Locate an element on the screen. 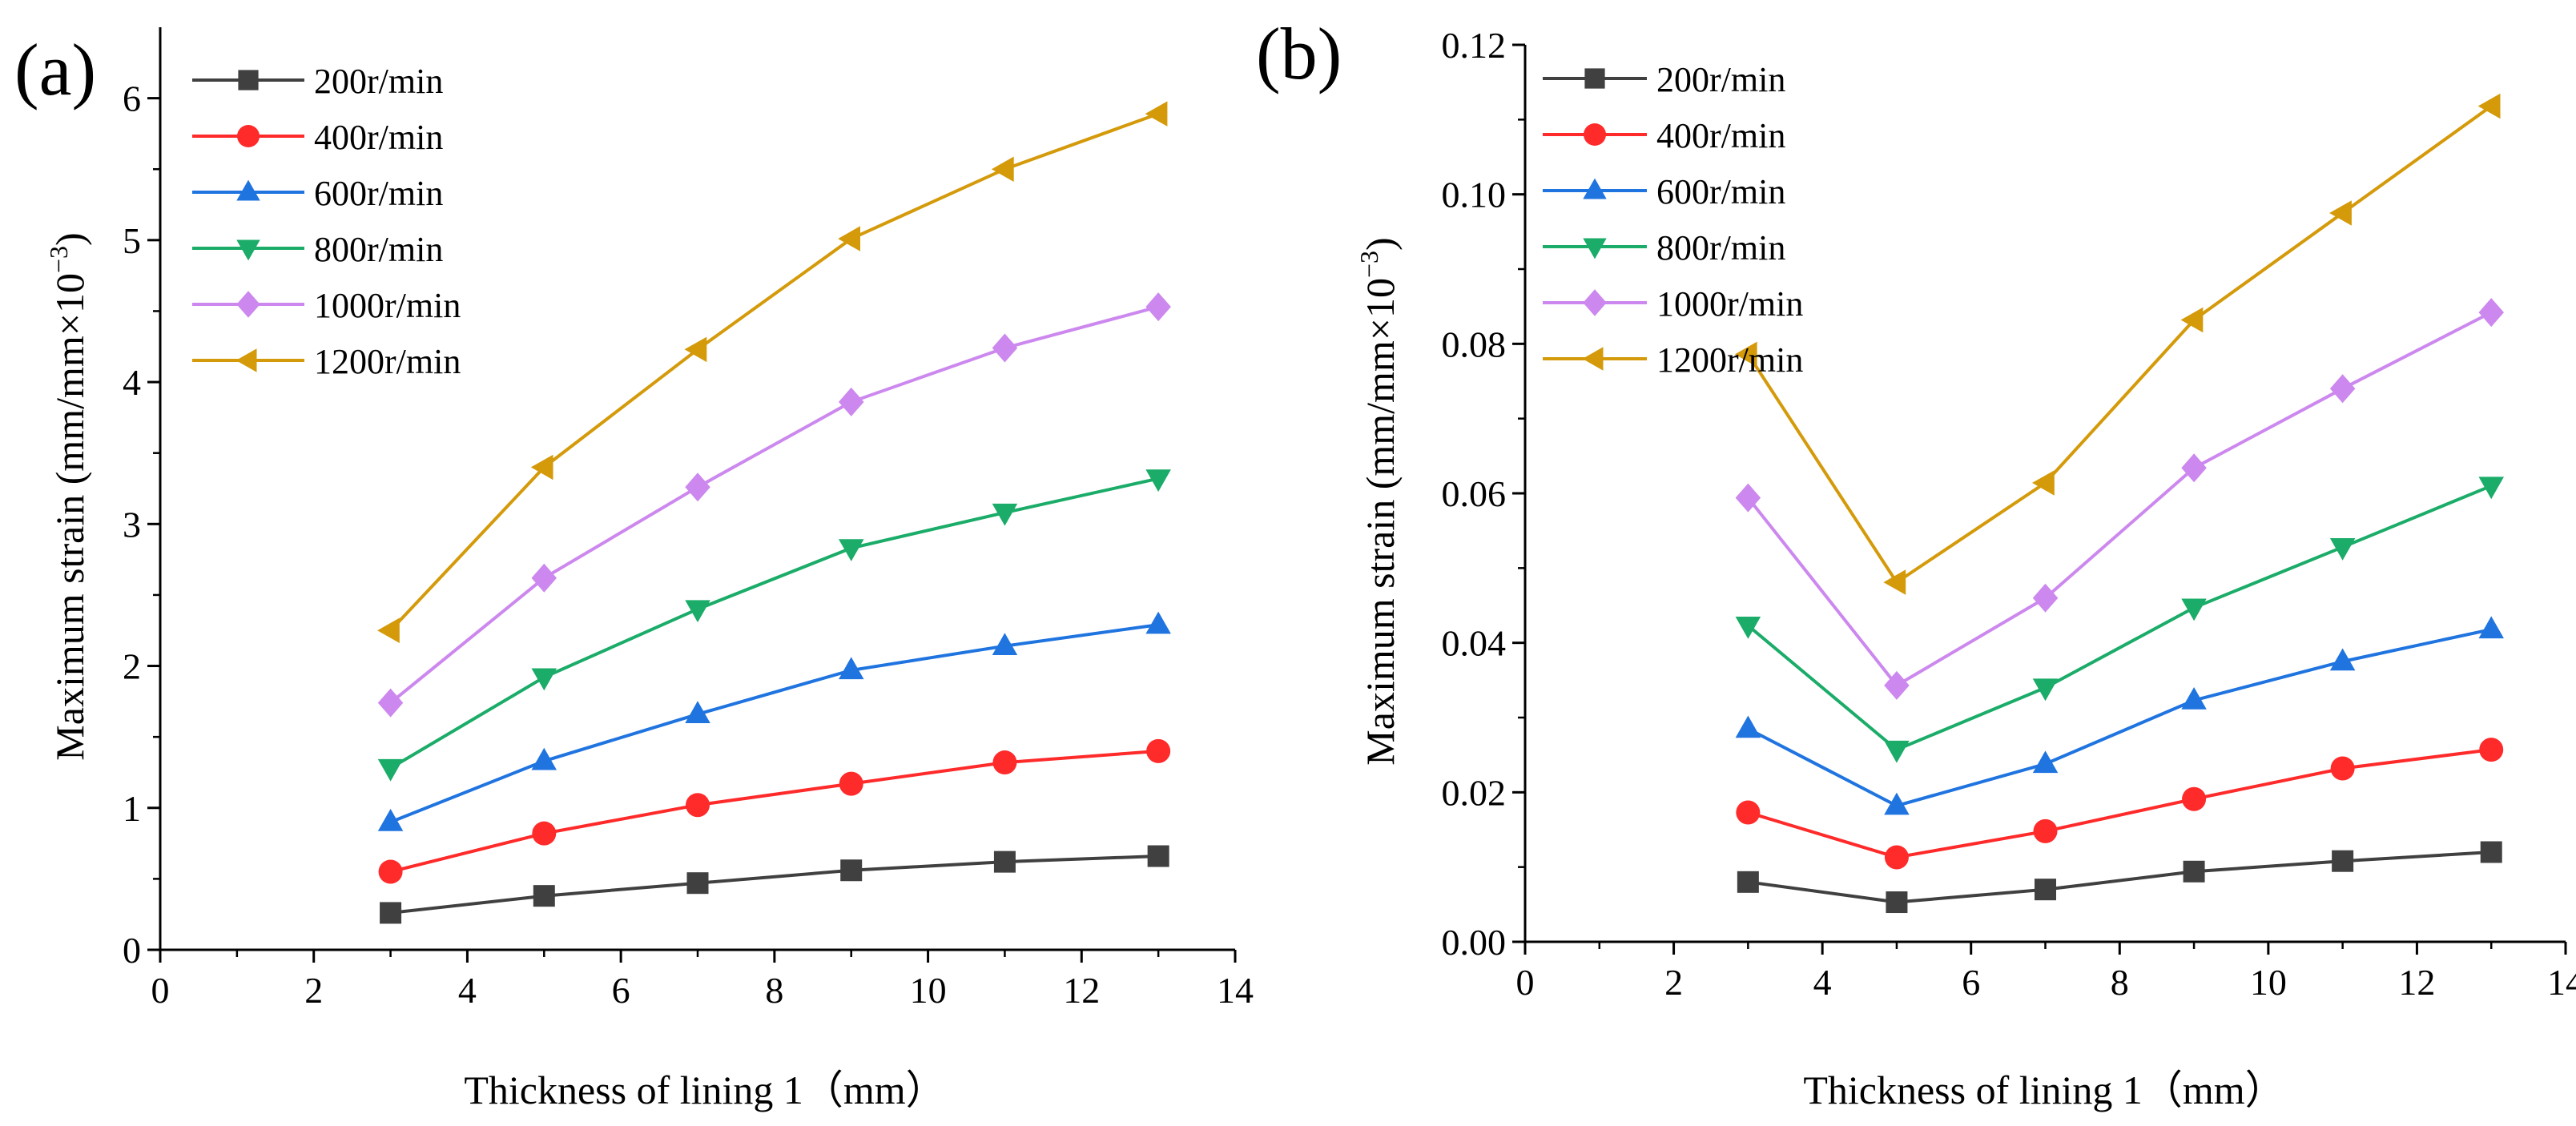 The width and height of the screenshot is (2576, 1126). series-1200r/min is located at coordinates (2117, 344).